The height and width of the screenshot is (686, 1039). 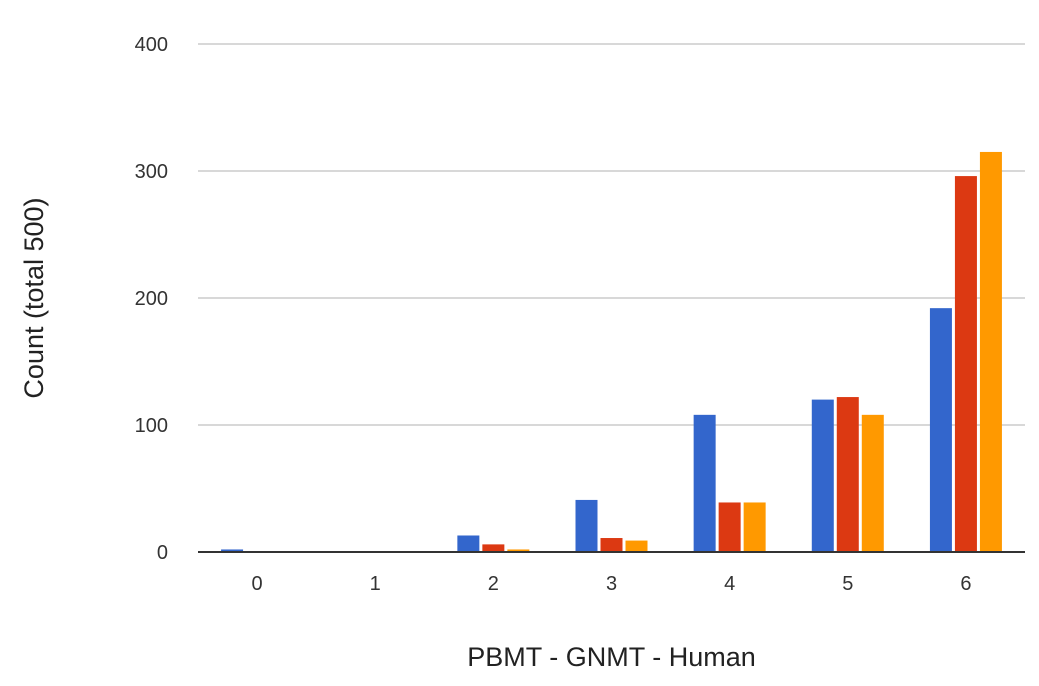 I want to click on y-tick-label-400: 400, so click(x=151, y=45).